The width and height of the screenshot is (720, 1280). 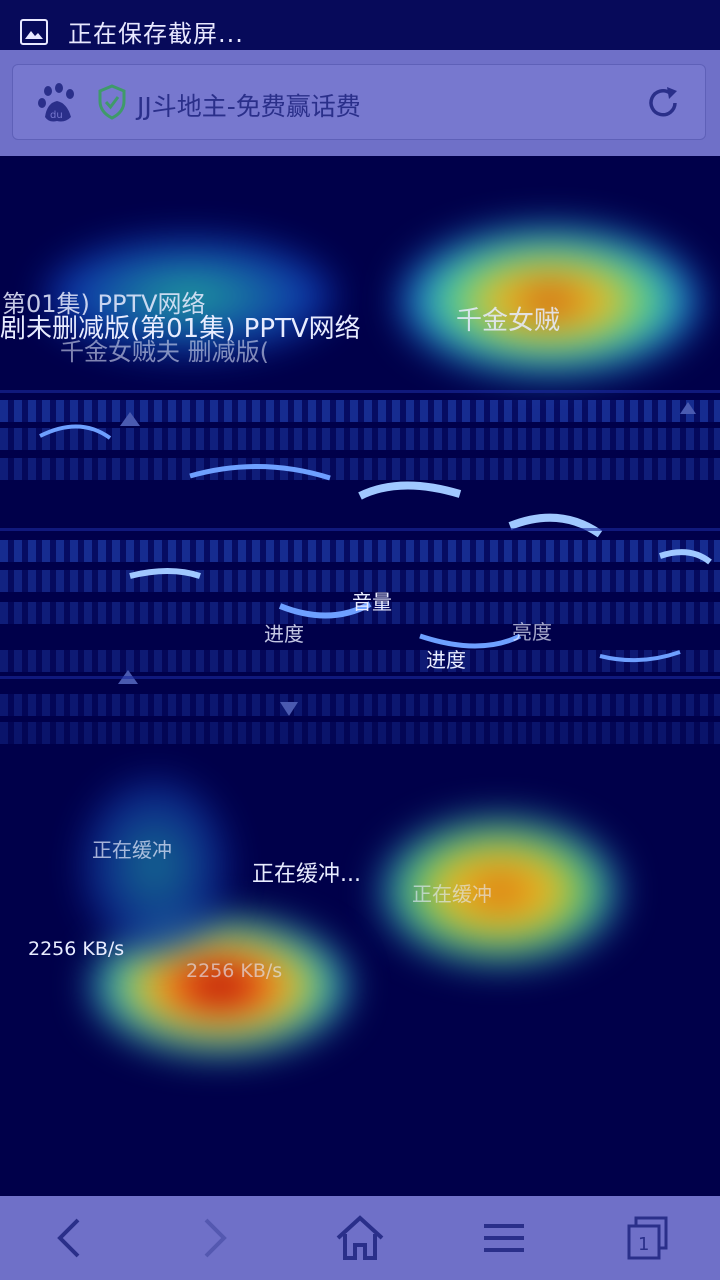 I want to click on loading-text-fragment: 正在缓冲, so click(x=132, y=850).